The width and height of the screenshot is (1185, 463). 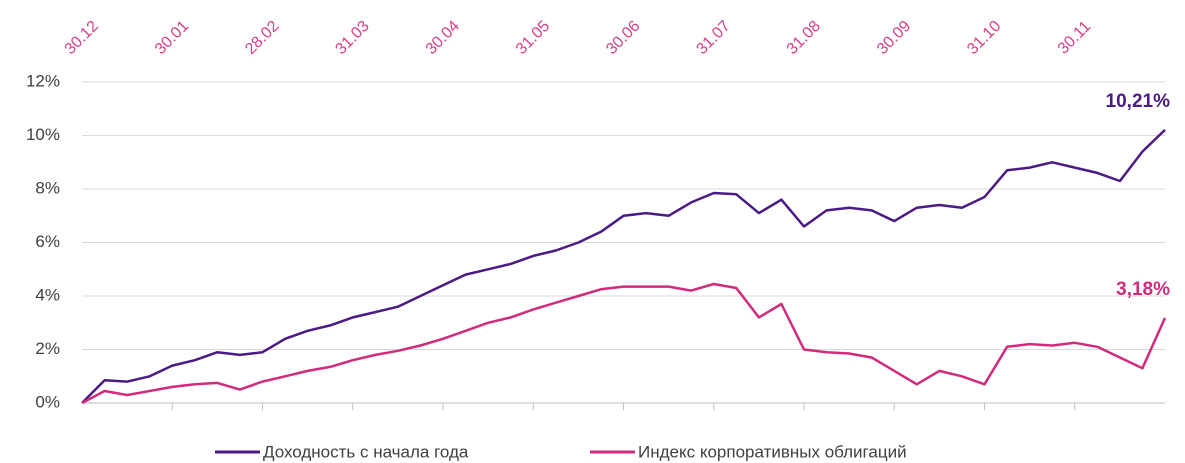 What do you see at coordinates (352, 38) in the screenshot?
I see `x-tick-label: 31.03` at bounding box center [352, 38].